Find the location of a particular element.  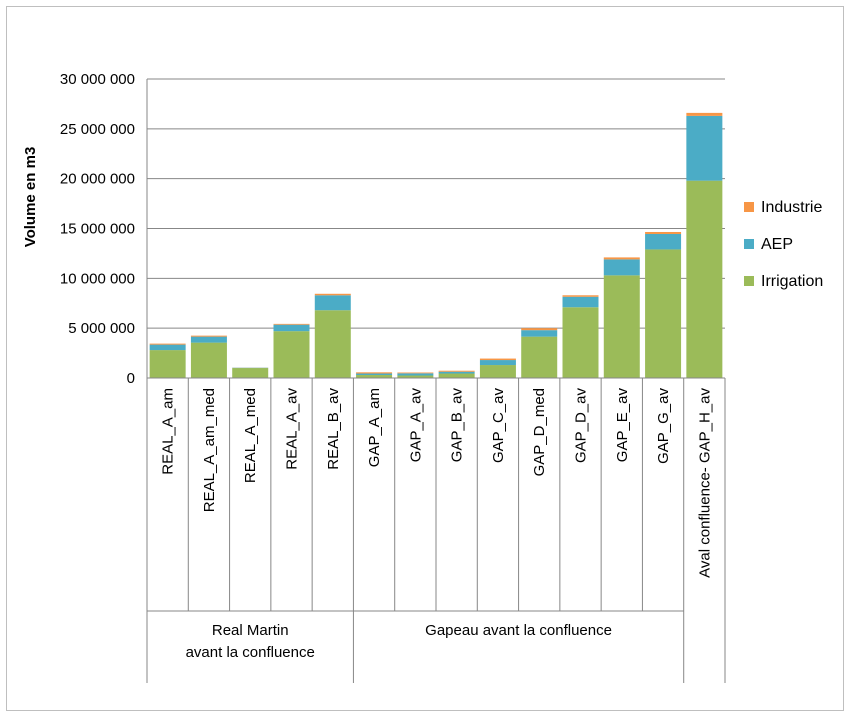

y-tick-label: 15 000 000 is located at coordinates (97, 229).